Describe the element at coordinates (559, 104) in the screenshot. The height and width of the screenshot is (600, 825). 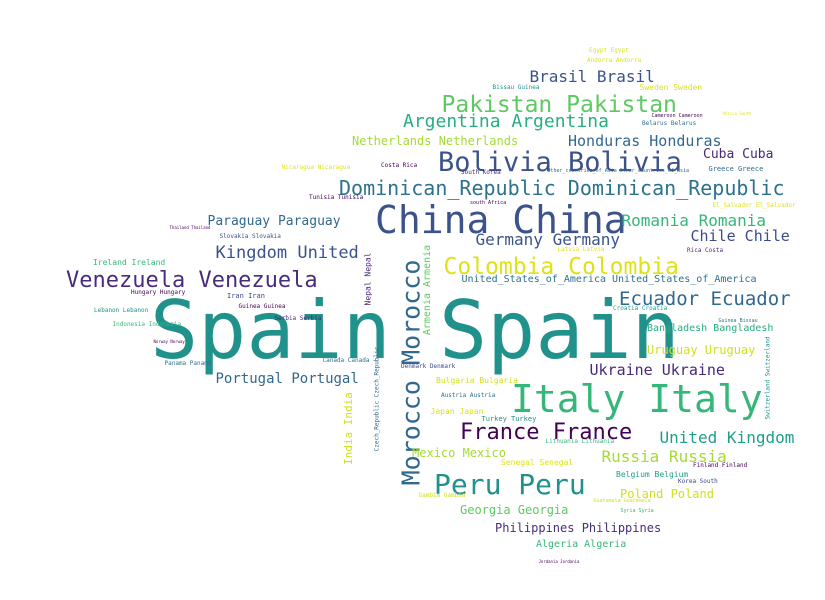
I see `word-pakistan-pakistan: Pakistan Pakistan` at that location.